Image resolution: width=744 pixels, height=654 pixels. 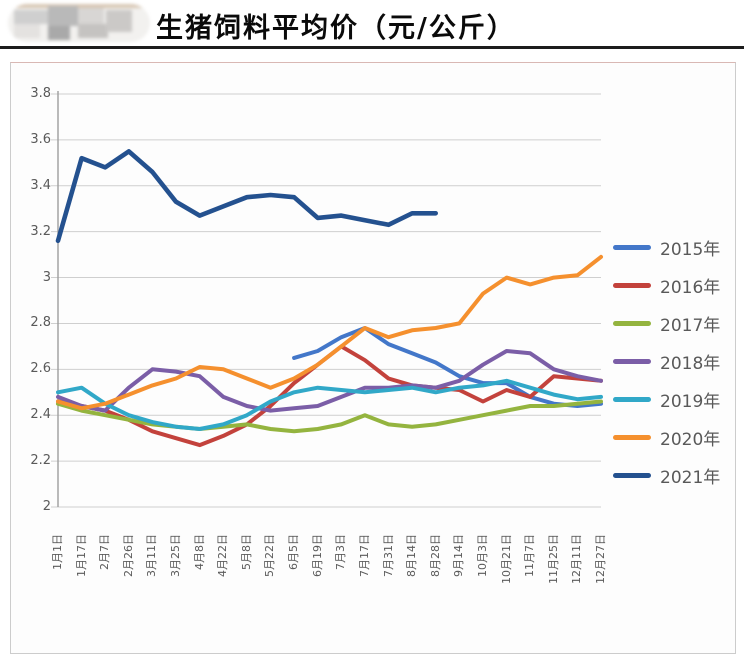 What do you see at coordinates (152, 555) in the screenshot?
I see `x-axis-label: 3月11日` at bounding box center [152, 555].